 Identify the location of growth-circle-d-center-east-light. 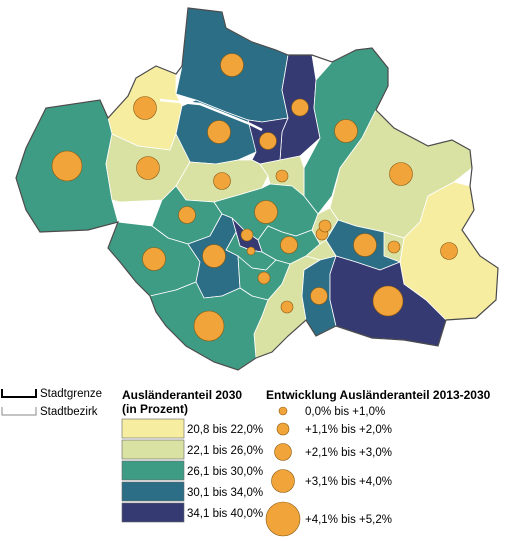
(325, 226).